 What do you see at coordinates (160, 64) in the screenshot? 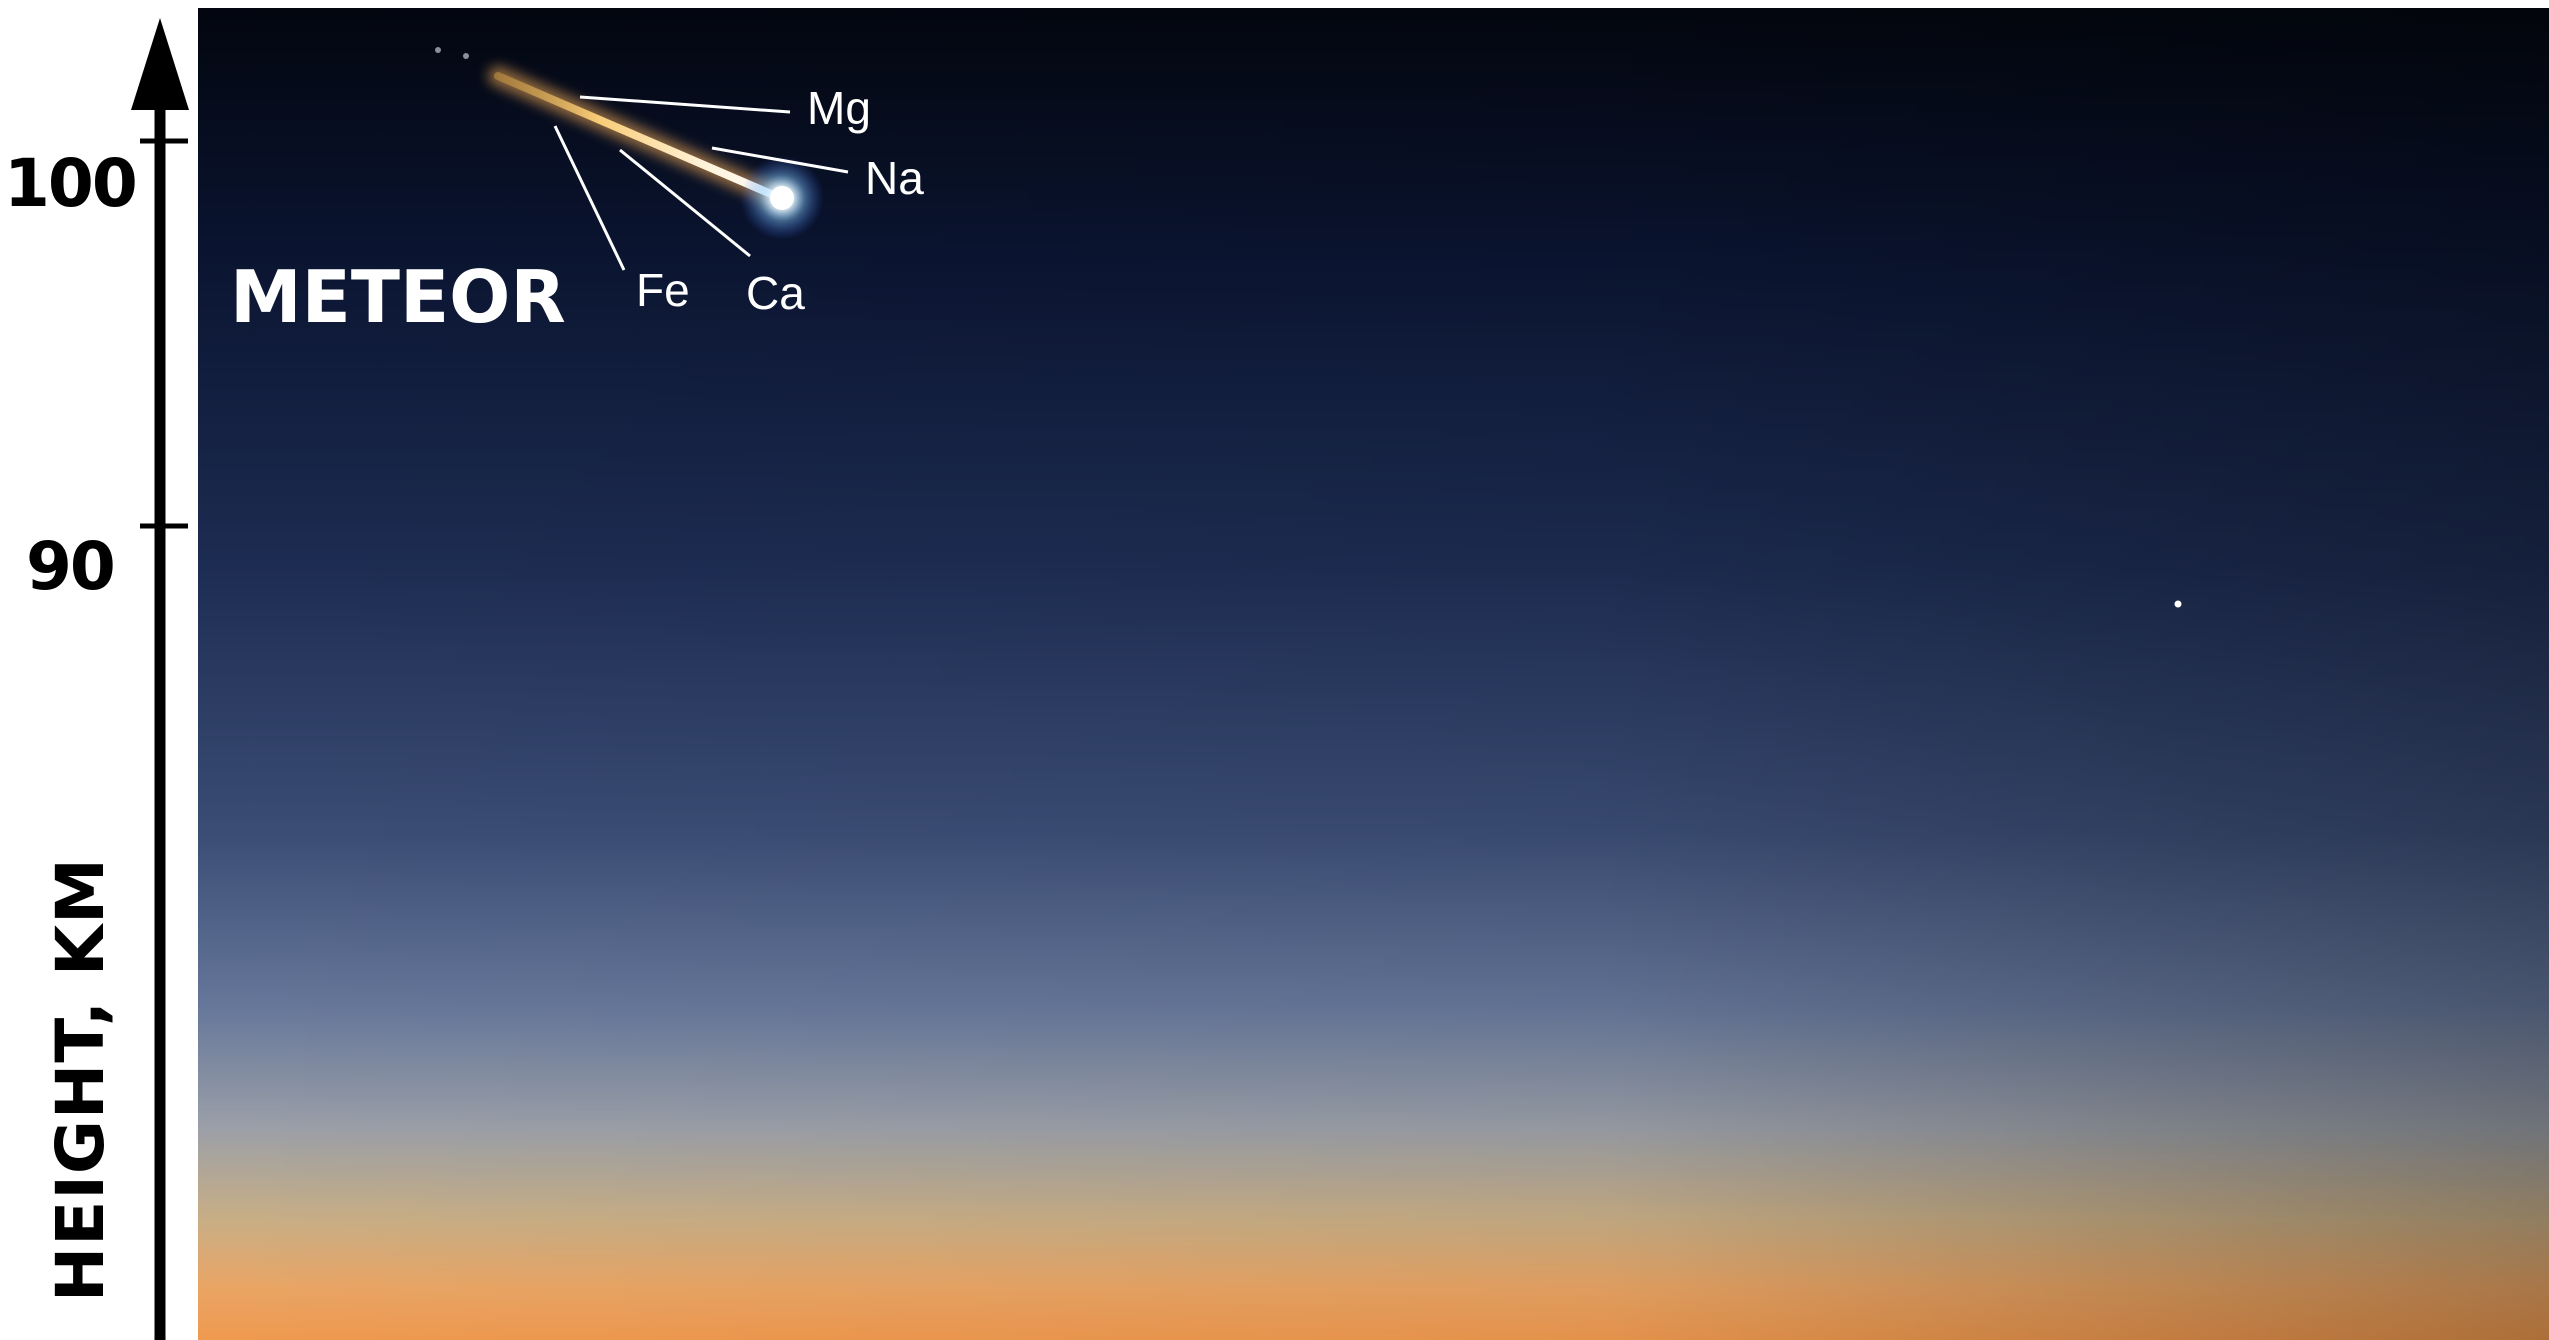
I see `axis-arrow-head` at bounding box center [160, 64].